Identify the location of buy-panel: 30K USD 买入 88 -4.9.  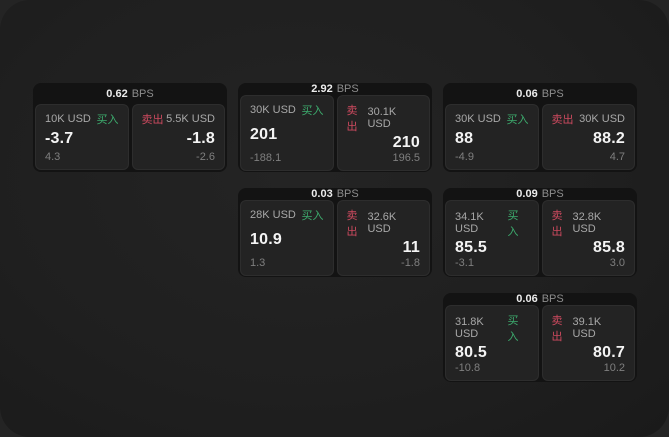
(492, 137).